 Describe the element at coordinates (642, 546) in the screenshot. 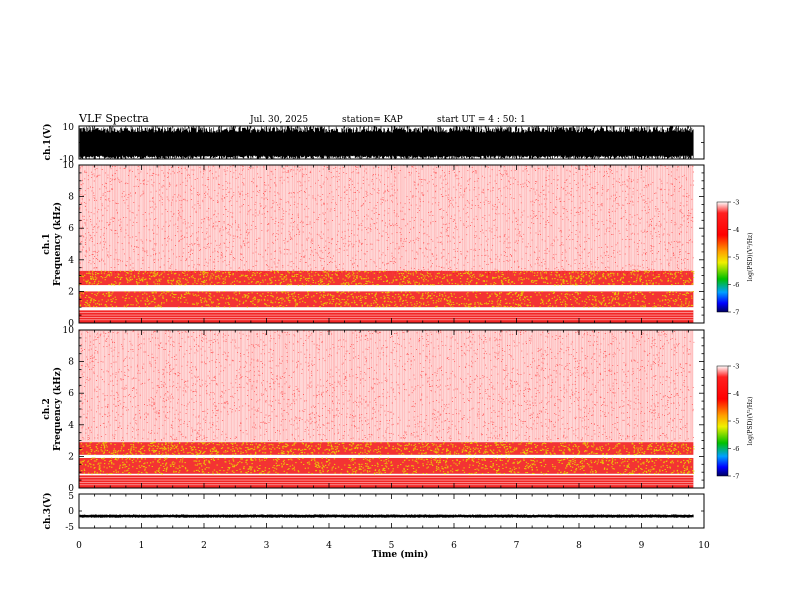

I see `x-tick-label: 9` at that location.